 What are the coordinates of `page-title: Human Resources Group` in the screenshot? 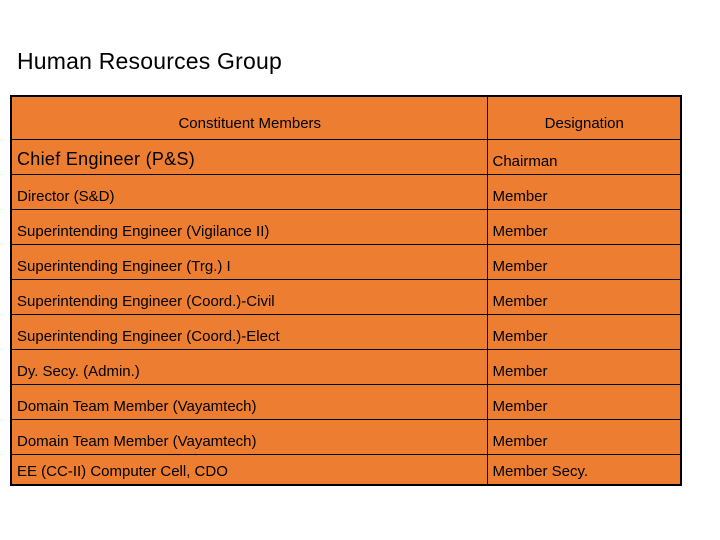 It's located at (149, 61).